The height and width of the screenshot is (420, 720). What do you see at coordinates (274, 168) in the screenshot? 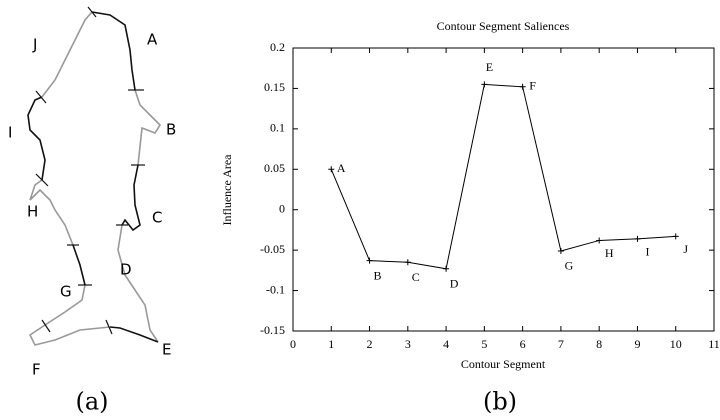
I see `y-tick-label: 0.05` at bounding box center [274, 168].